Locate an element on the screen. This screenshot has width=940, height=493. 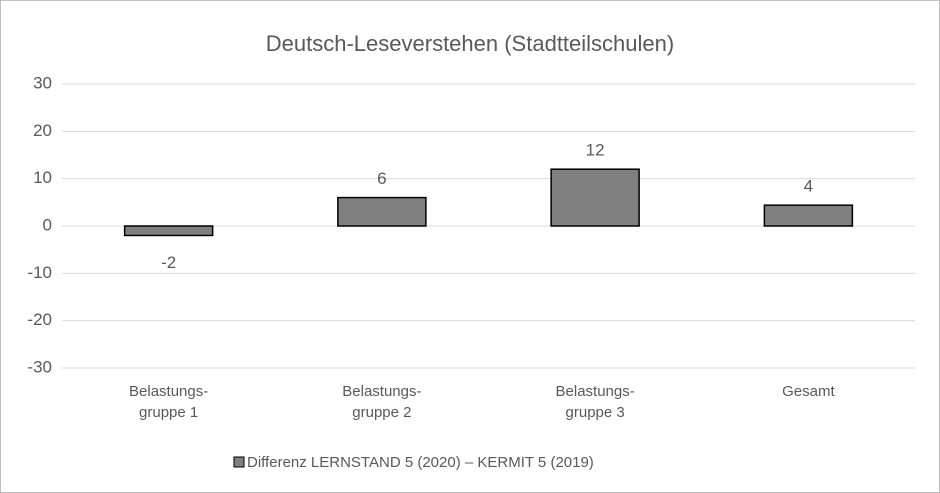
x-tick-line: Gesamt is located at coordinates (808, 391).